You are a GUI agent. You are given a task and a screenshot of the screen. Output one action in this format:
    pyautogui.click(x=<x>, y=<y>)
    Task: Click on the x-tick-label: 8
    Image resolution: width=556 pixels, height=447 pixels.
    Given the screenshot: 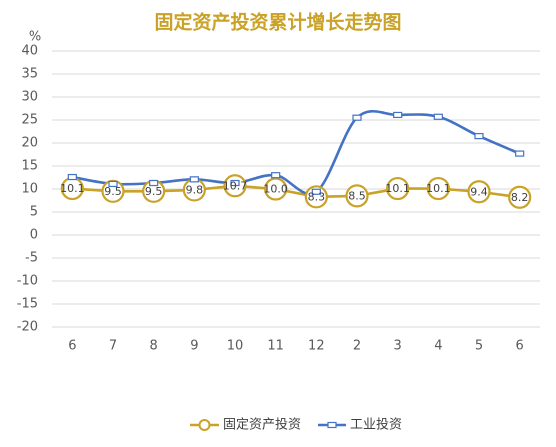 What is the action you would take?
    pyautogui.click(x=154, y=346)
    